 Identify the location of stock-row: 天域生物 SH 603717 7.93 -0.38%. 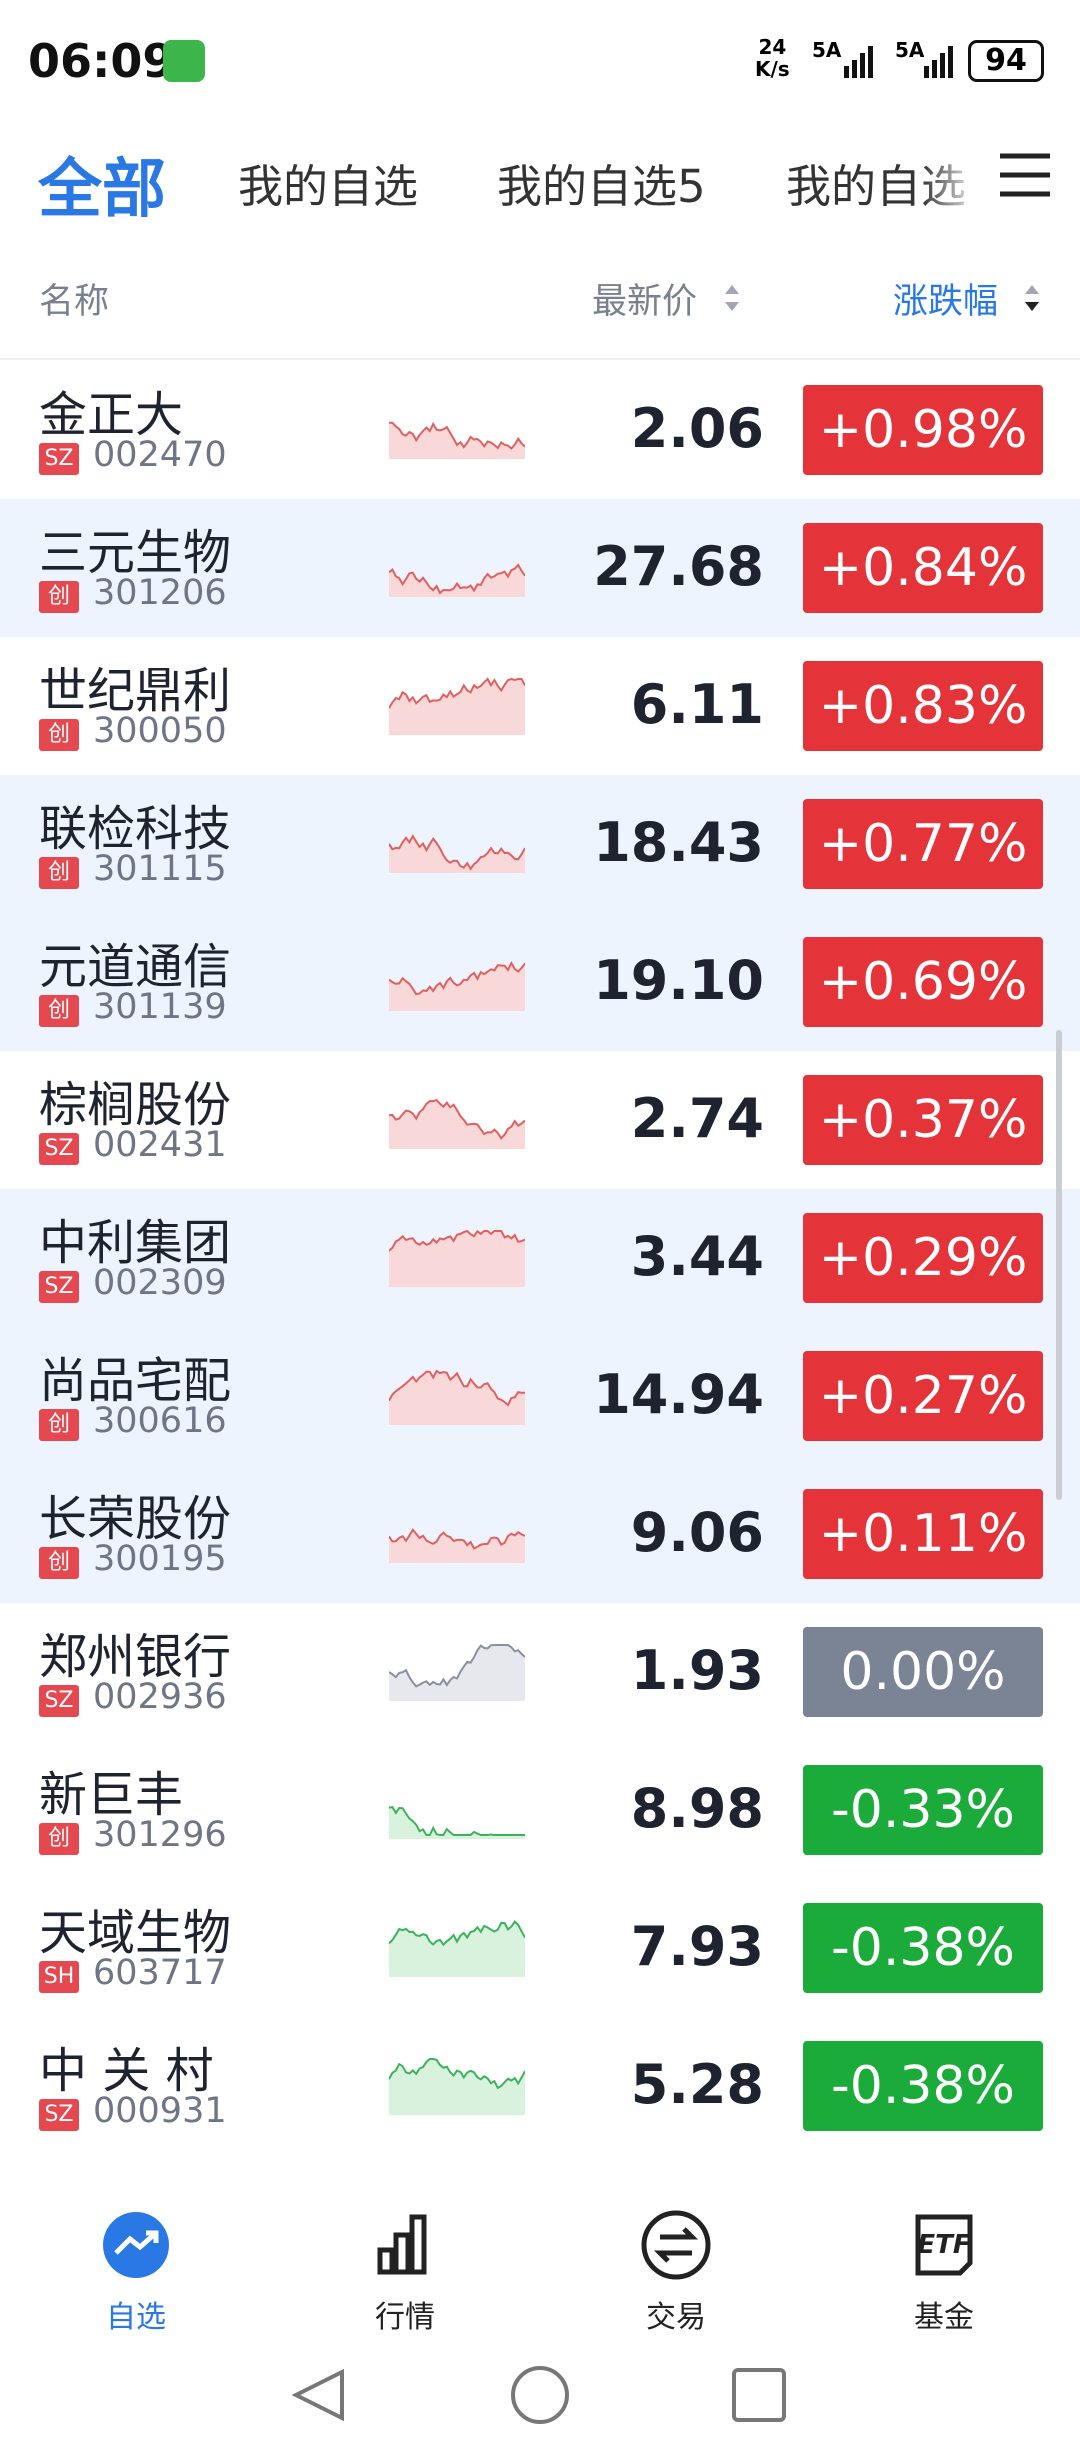
(540, 1948).